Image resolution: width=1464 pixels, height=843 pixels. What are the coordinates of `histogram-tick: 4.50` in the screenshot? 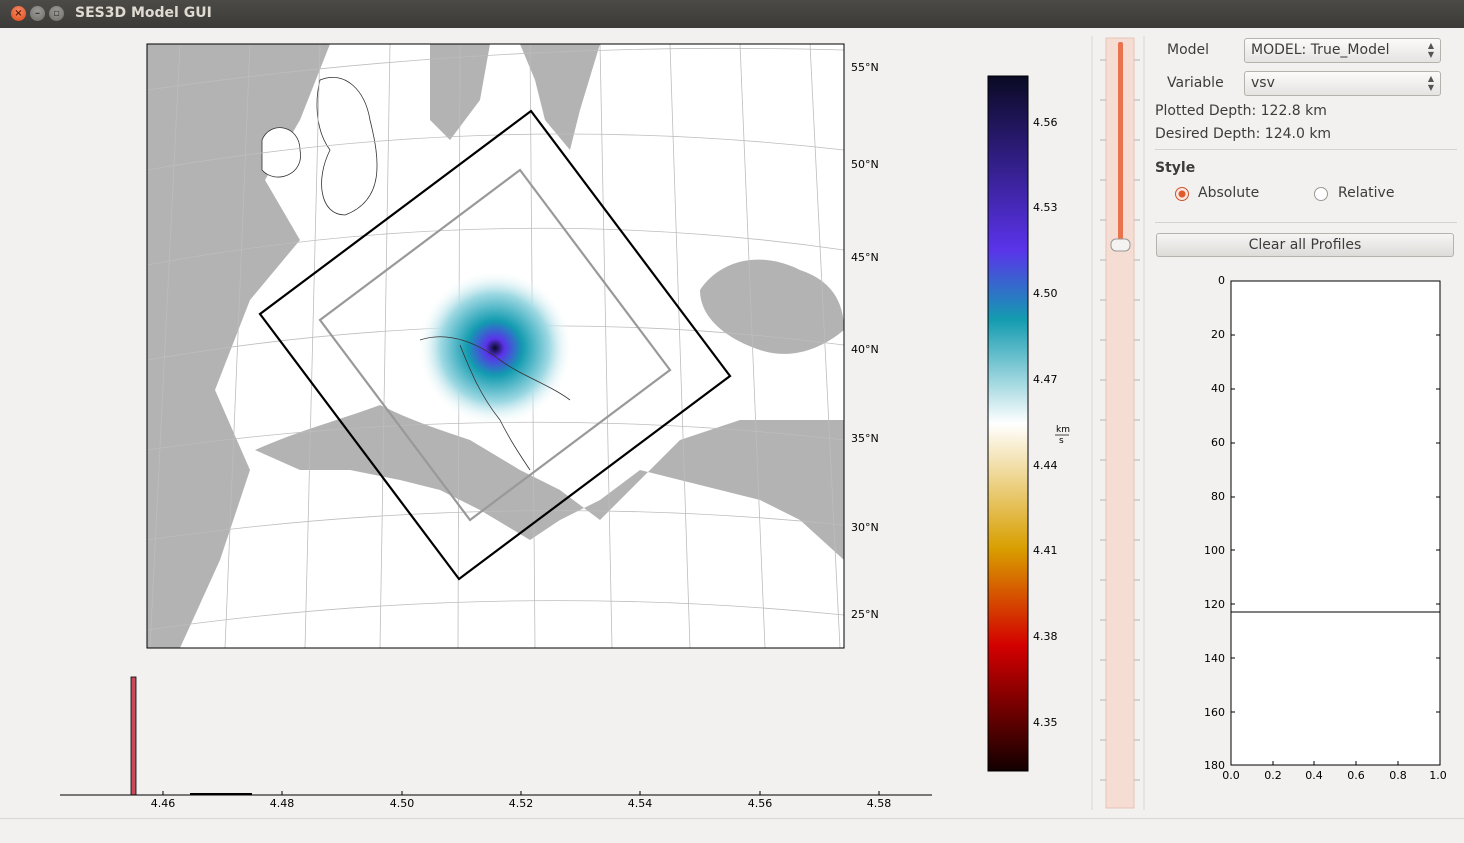 It's located at (402, 803).